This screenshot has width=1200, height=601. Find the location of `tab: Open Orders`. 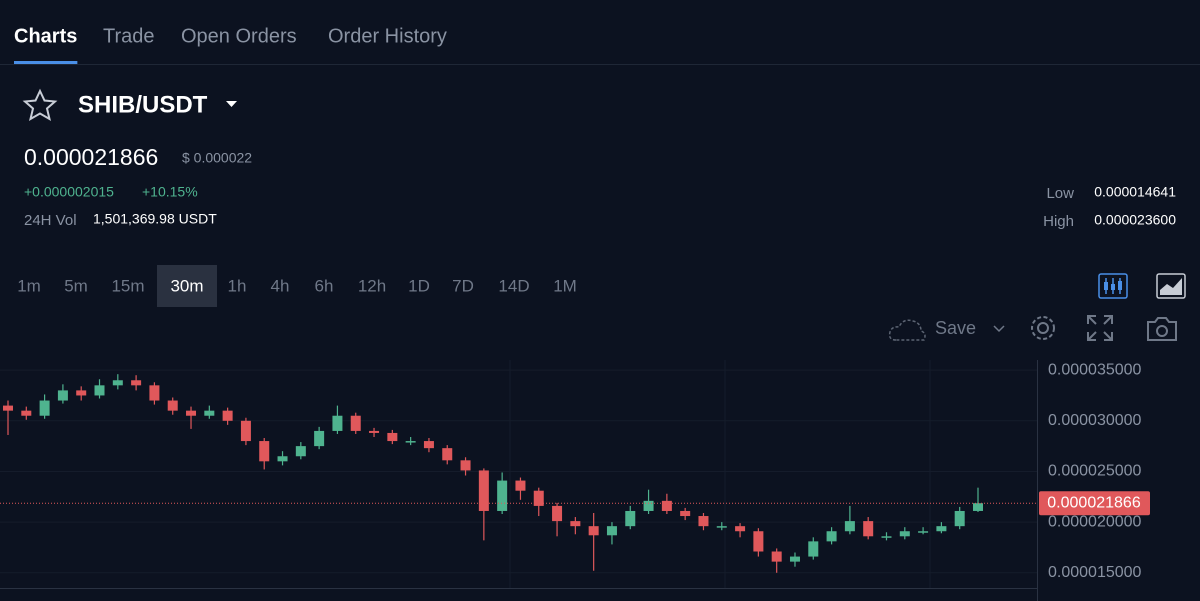

tab: Open Orders is located at coordinates (239, 36).